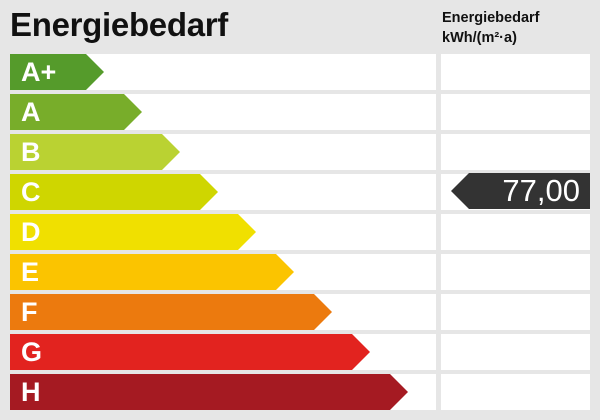 Image resolution: width=600 pixels, height=420 pixels. What do you see at coordinates (31, 192) in the screenshot?
I see `class-label: C` at bounding box center [31, 192].